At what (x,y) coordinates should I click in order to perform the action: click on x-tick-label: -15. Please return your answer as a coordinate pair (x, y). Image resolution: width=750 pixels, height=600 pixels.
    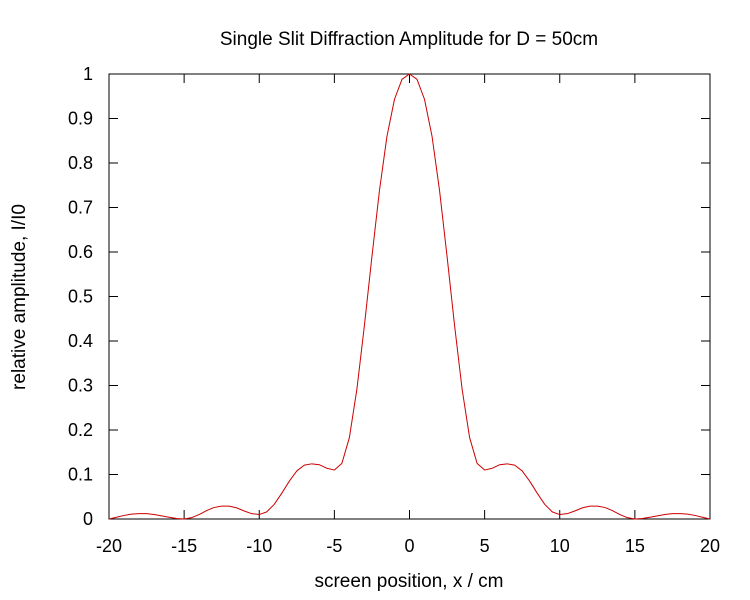
    Looking at the image, I should click on (184, 546).